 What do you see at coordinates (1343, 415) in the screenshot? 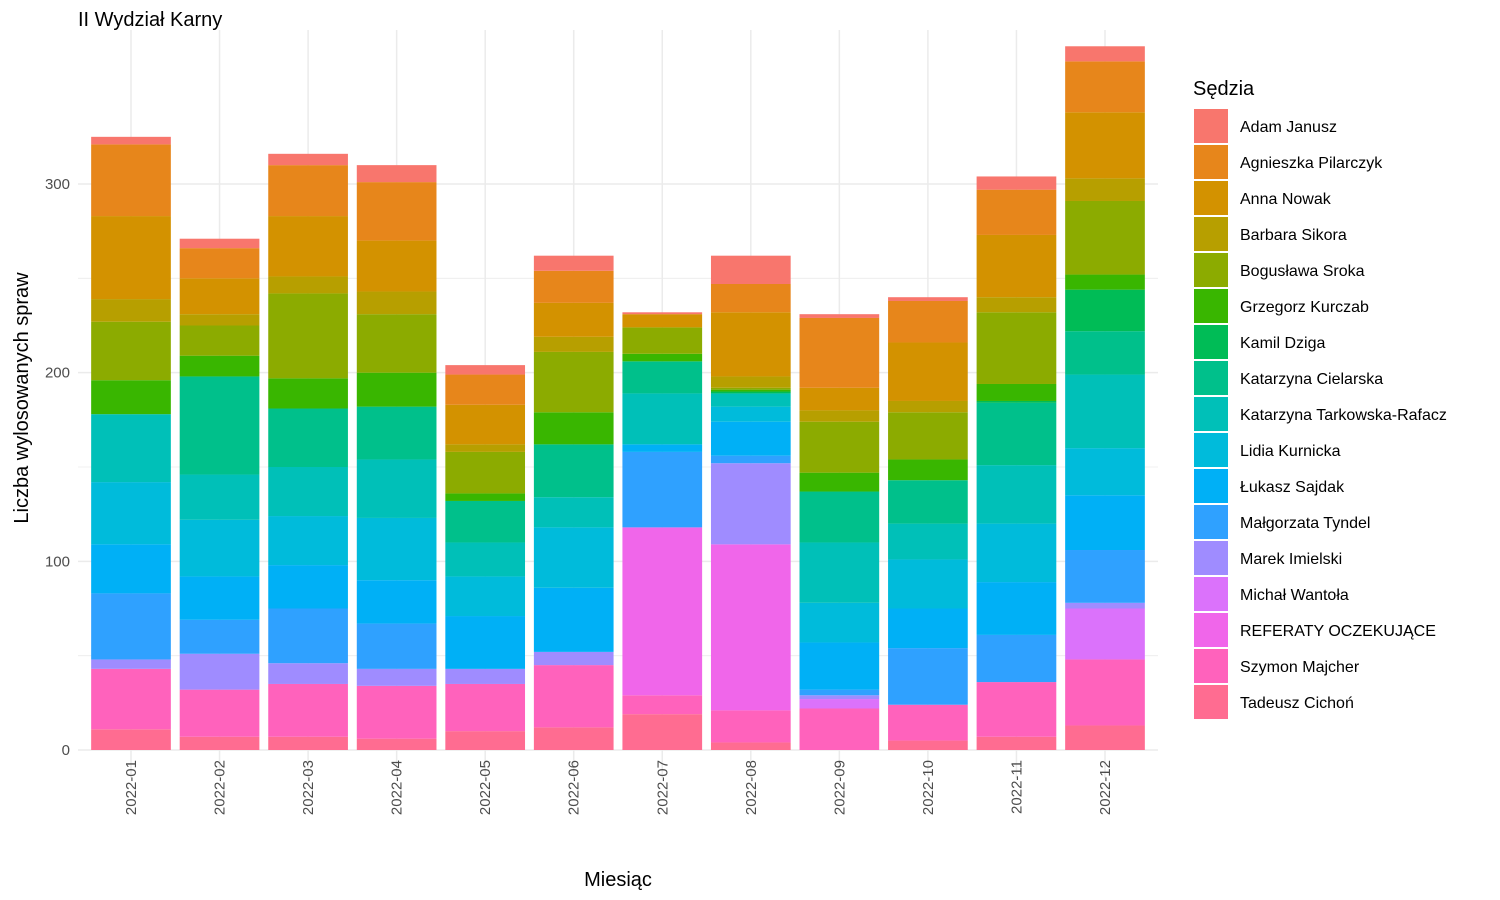
I see `legend-label: Katarzyna Tarkowska-Rafacz` at bounding box center [1343, 415].